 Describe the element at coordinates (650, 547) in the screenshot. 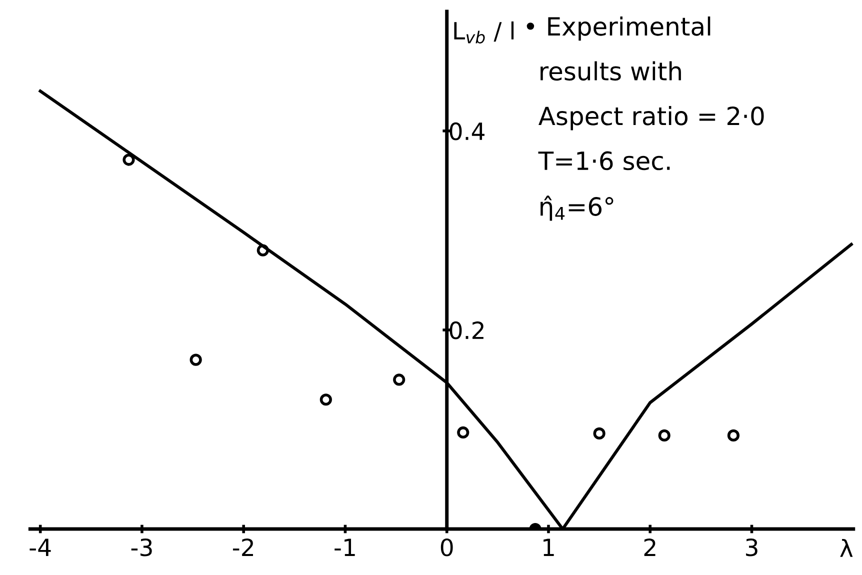

I see `x-tick-label: 2` at that location.